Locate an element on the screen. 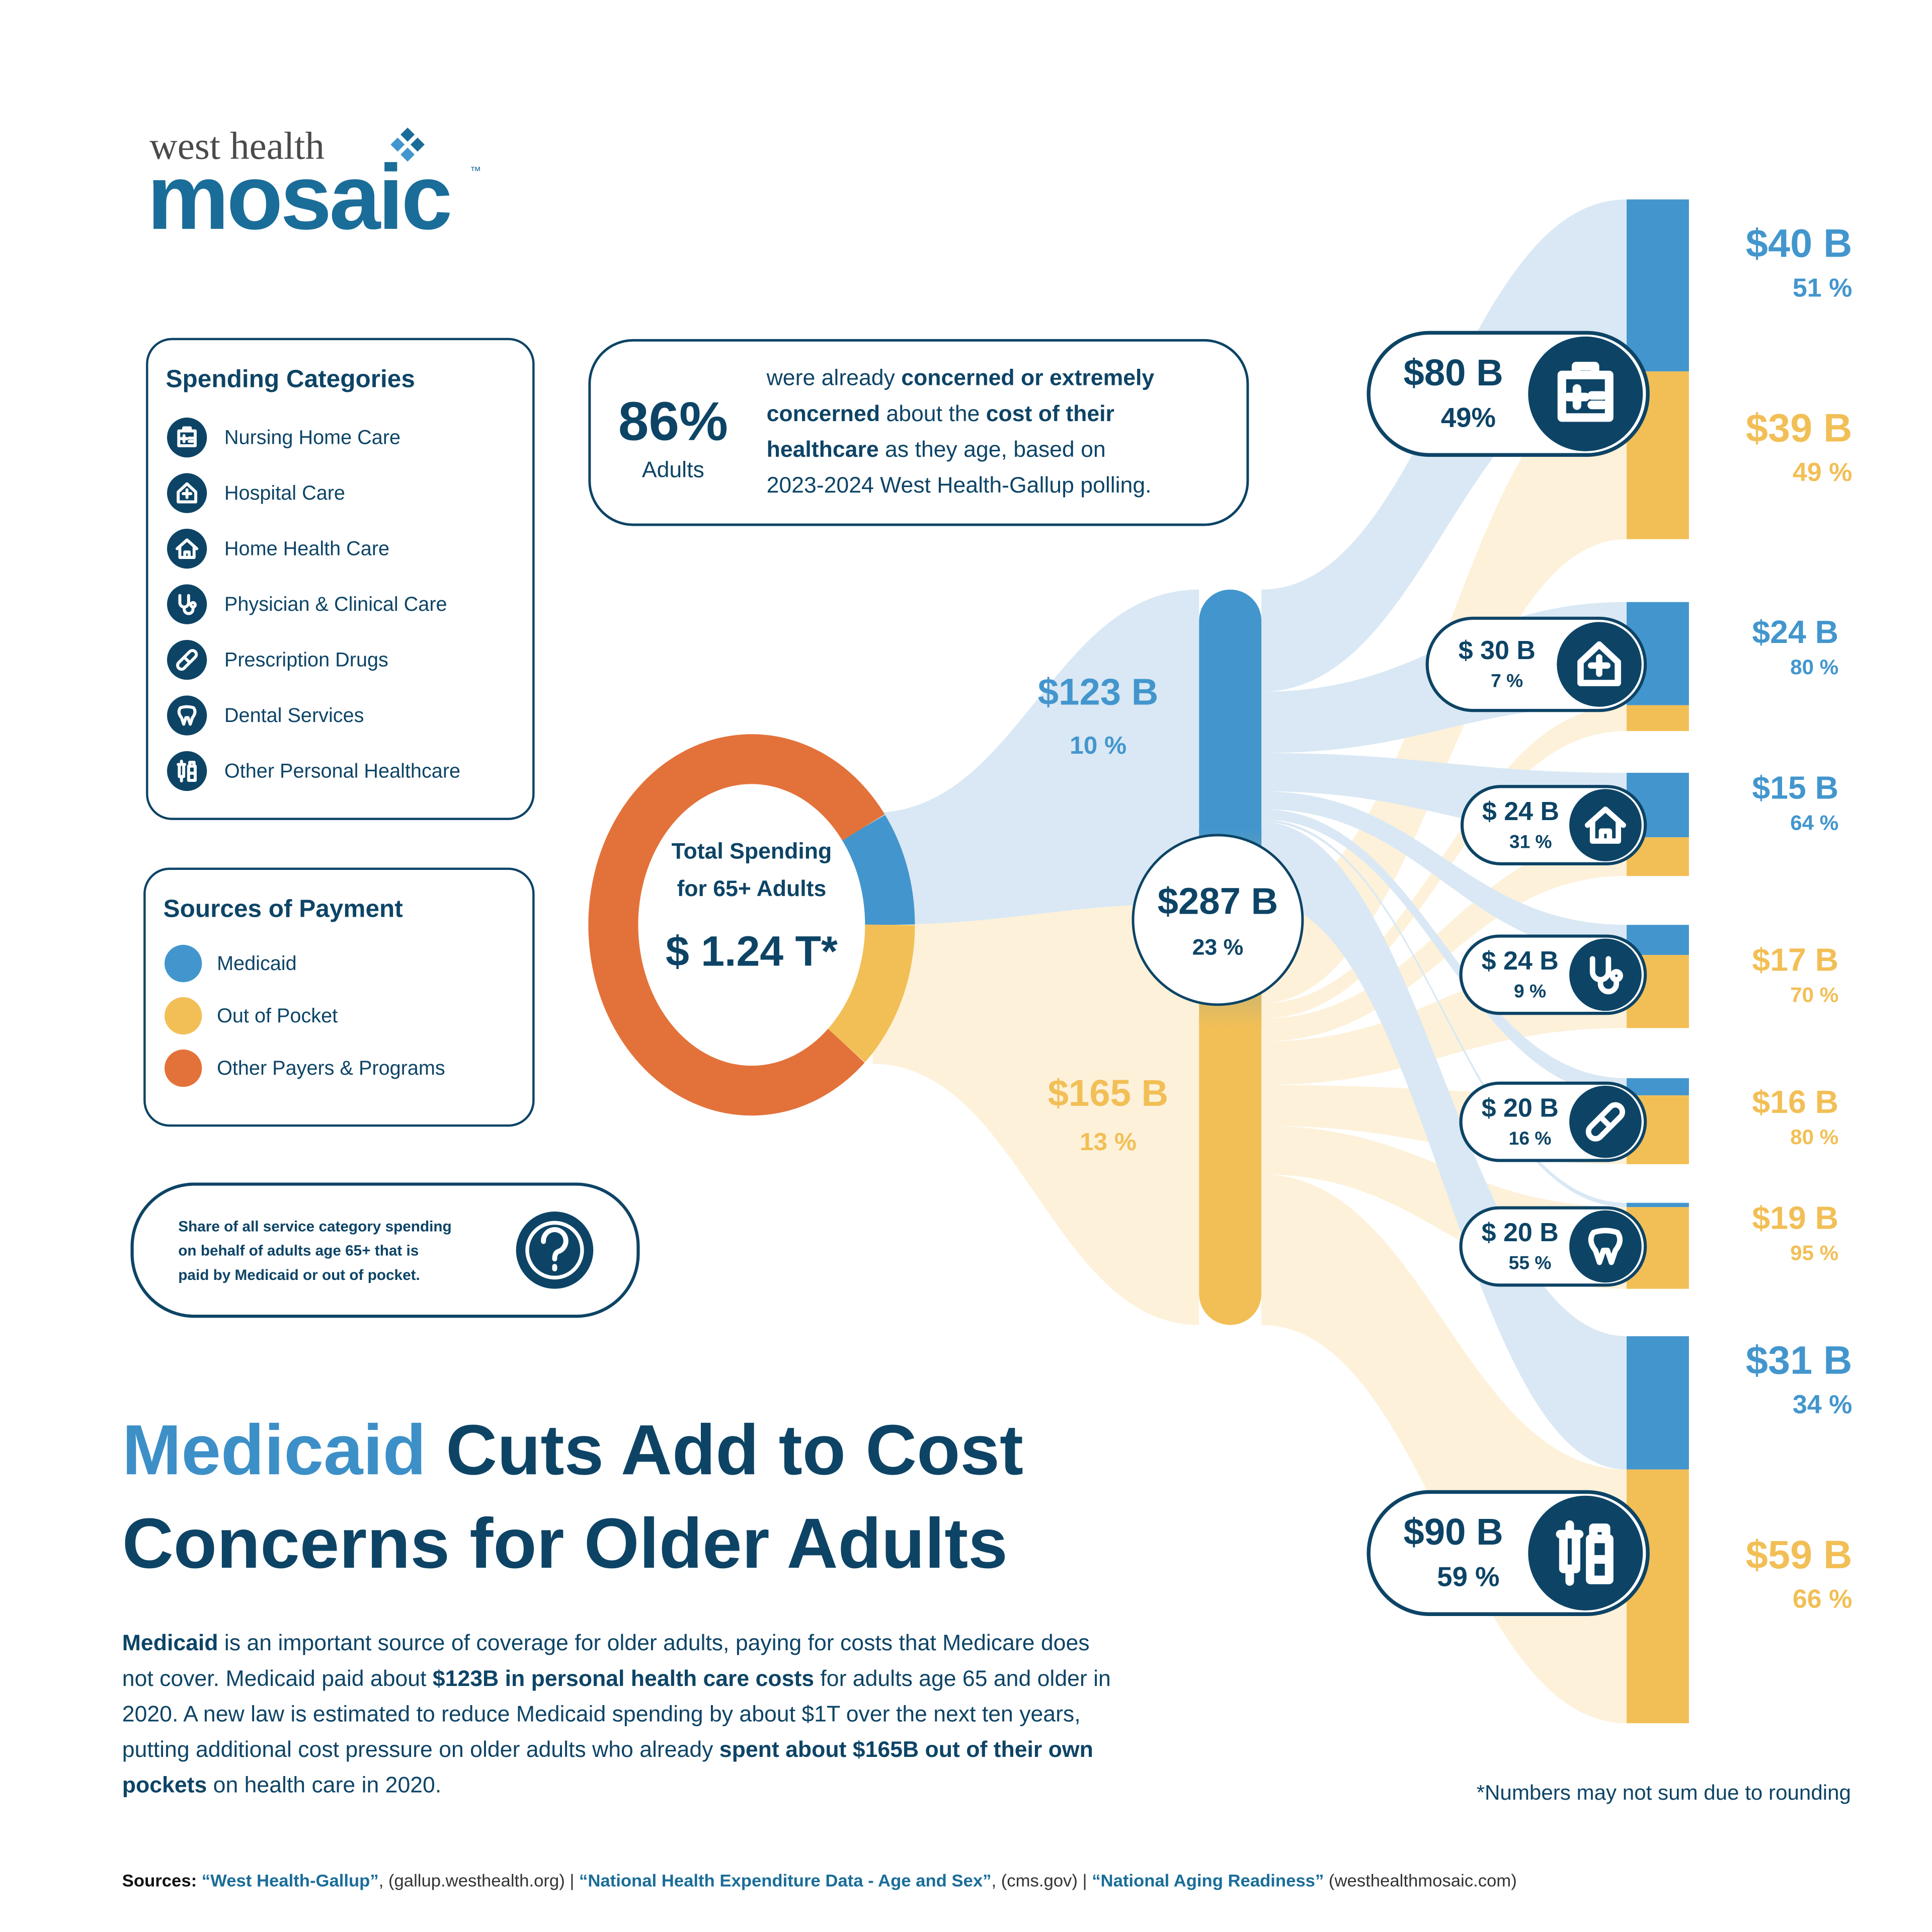 Image resolution: width=1932 pixels, height=1932 pixels. help-icon-ring is located at coordinates (554, 1250).